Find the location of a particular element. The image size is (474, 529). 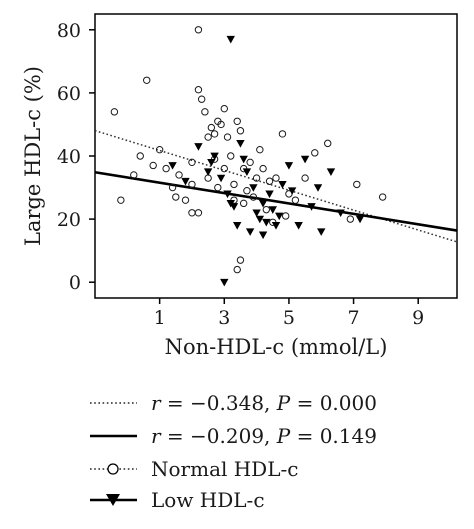

y-axis-ticks: 0 20 40 60 80 is located at coordinates (76, 157).